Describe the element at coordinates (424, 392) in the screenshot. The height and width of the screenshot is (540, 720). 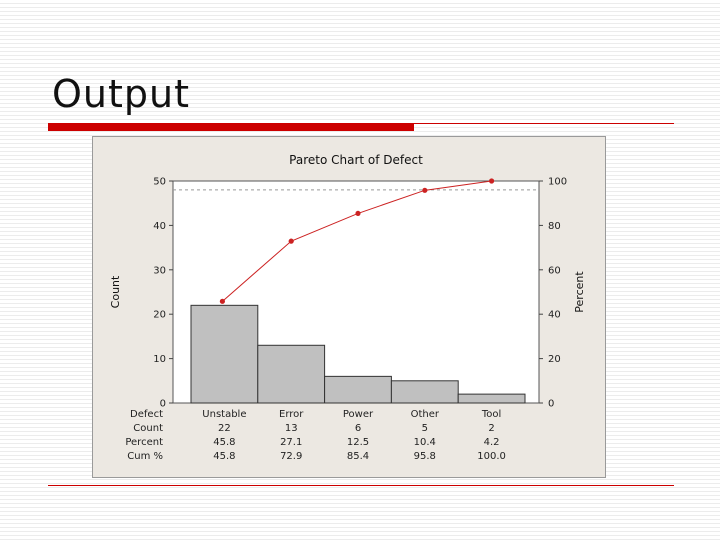
I see `bar-other` at that location.